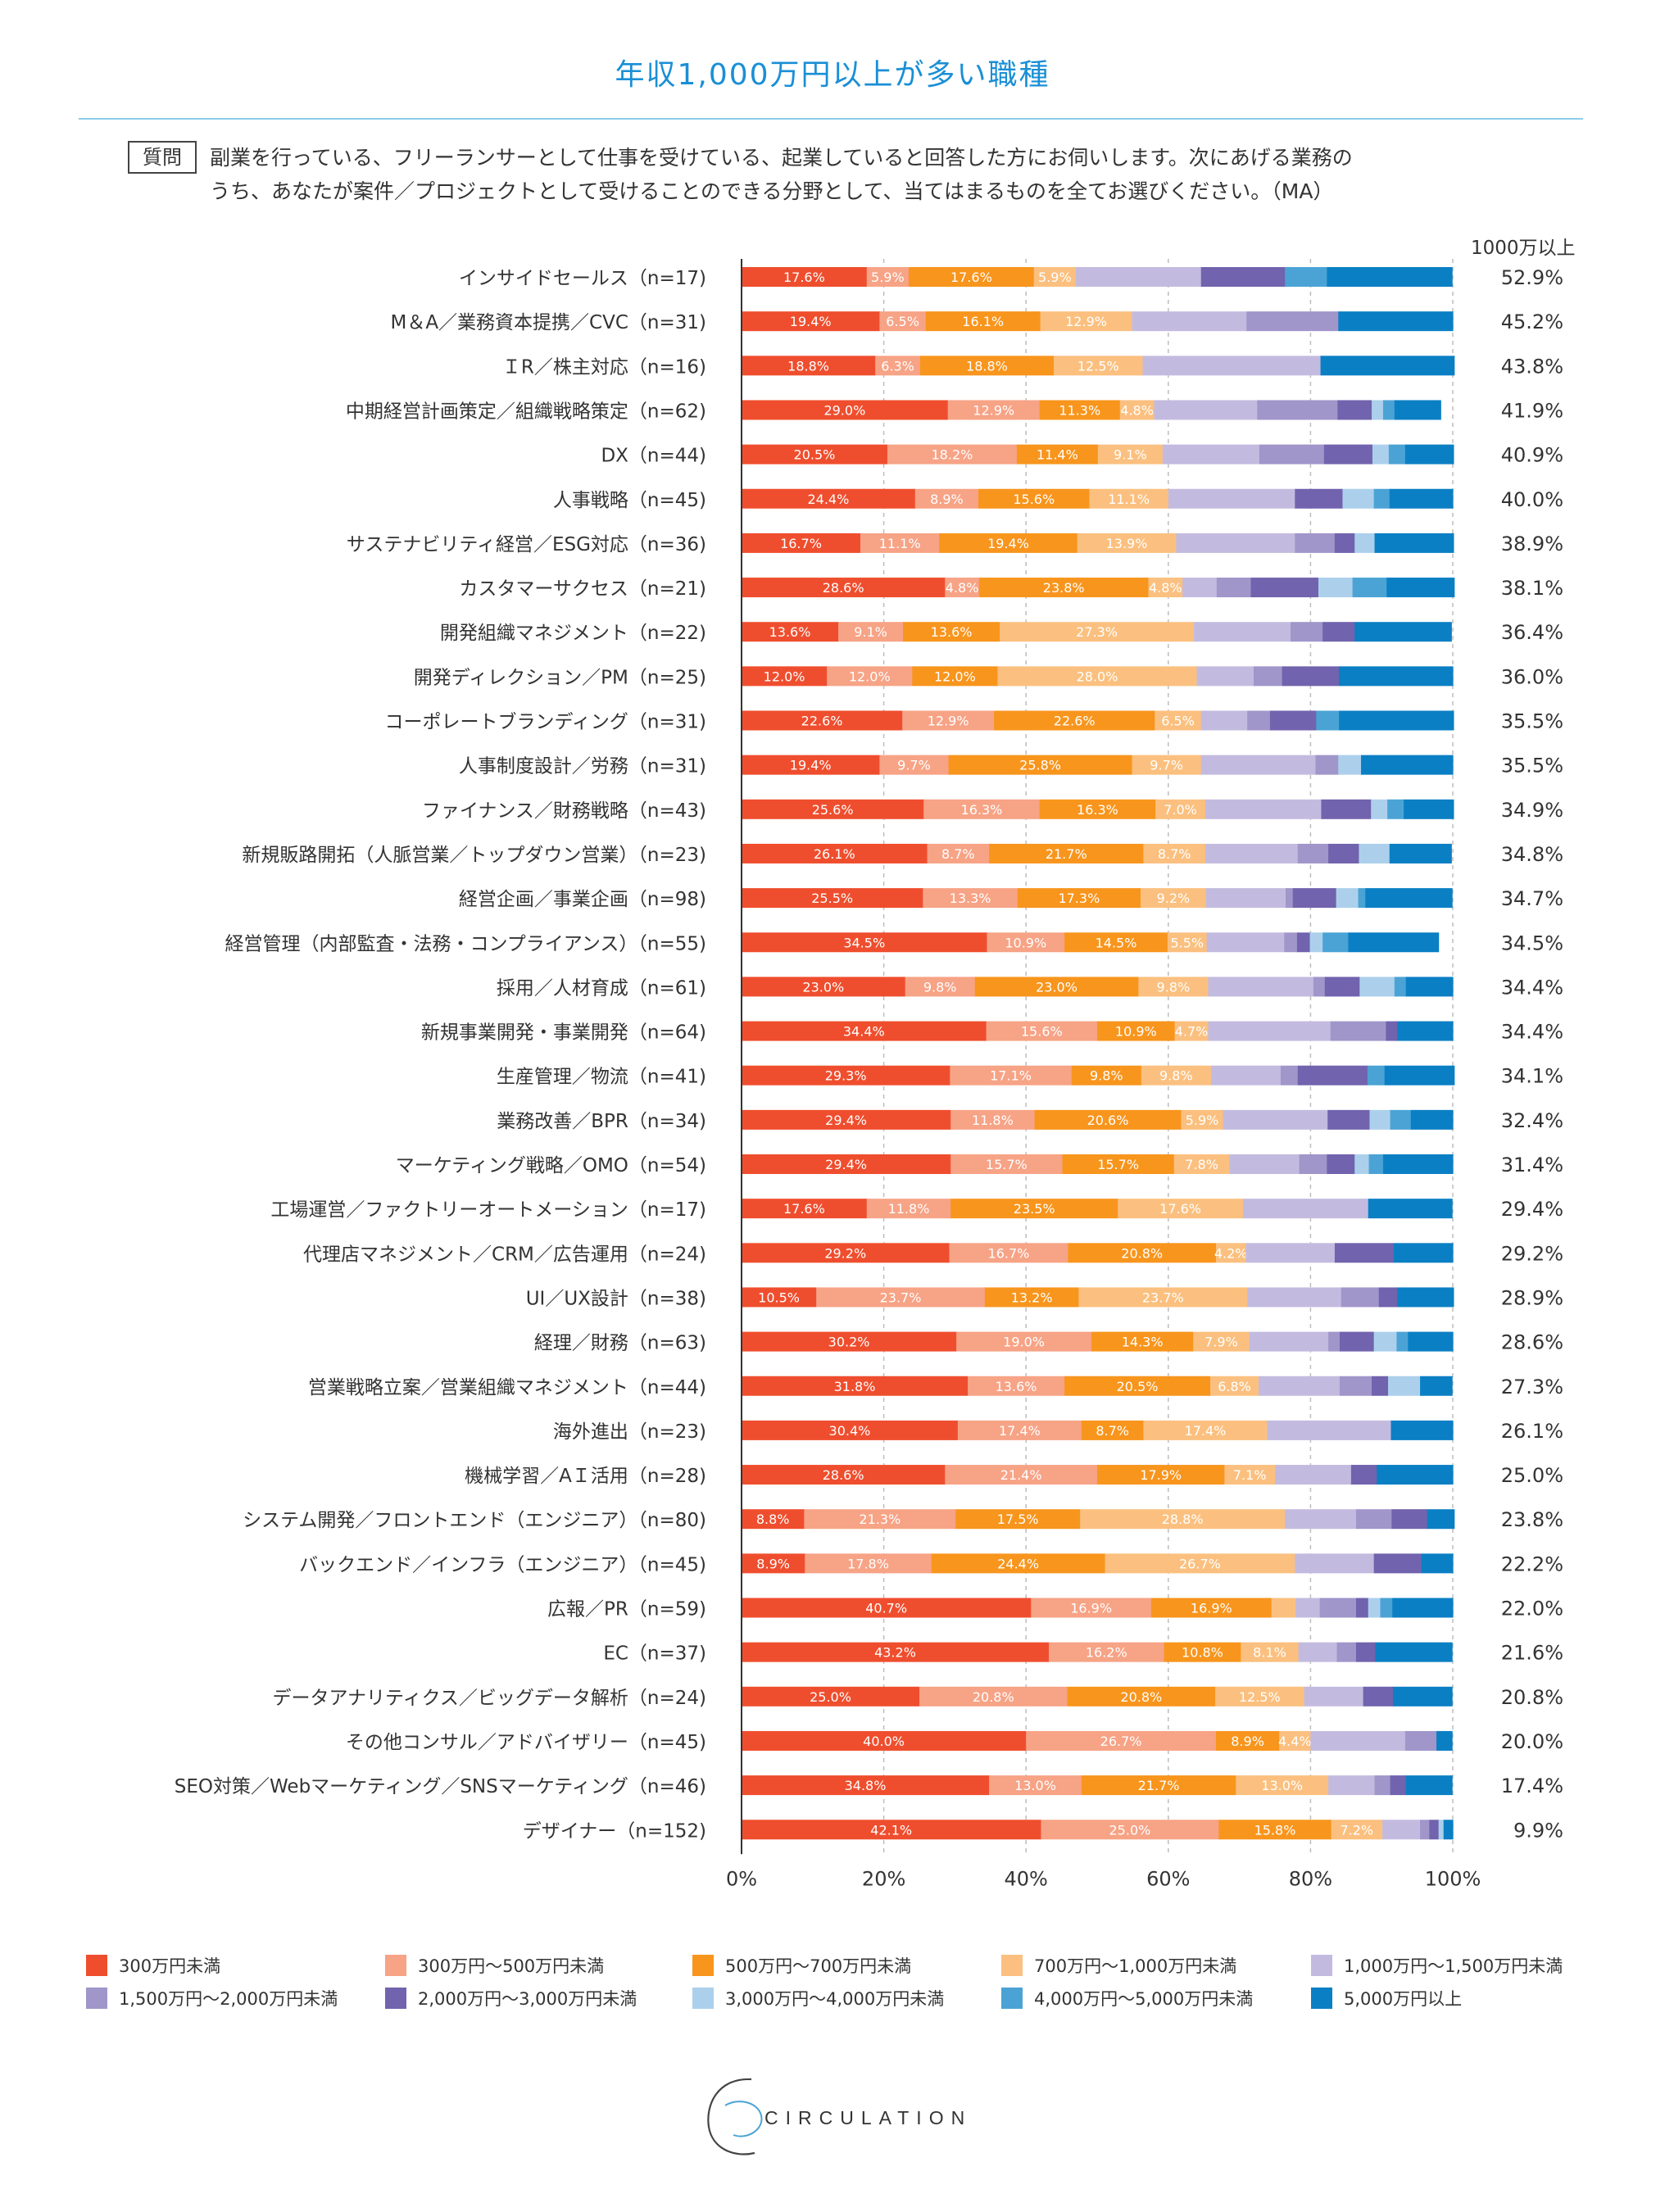 Image resolution: width=1665 pixels, height=2212 pixels. I want to click on row-total-label: 29.4%, so click(1532, 1209).